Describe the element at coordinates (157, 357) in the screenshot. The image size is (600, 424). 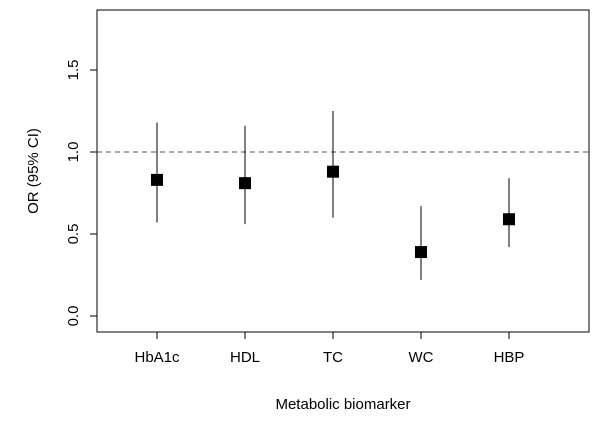
I see `x-tick-label: HbA1c` at that location.